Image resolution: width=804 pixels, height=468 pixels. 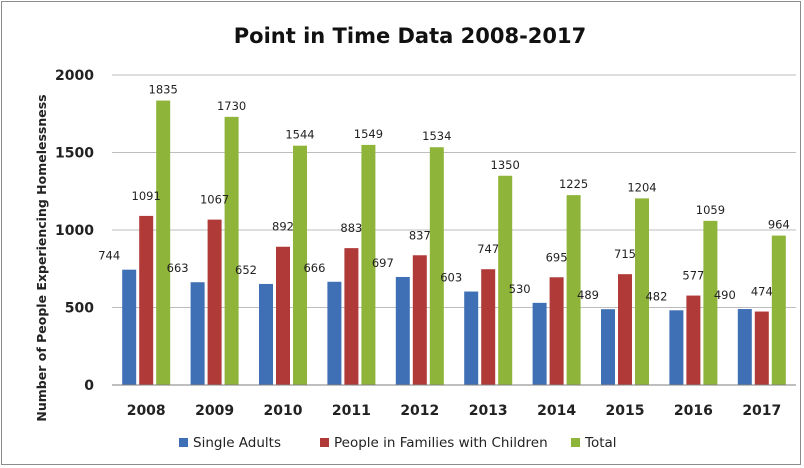 I want to click on data-label: 1350, so click(x=505, y=165).